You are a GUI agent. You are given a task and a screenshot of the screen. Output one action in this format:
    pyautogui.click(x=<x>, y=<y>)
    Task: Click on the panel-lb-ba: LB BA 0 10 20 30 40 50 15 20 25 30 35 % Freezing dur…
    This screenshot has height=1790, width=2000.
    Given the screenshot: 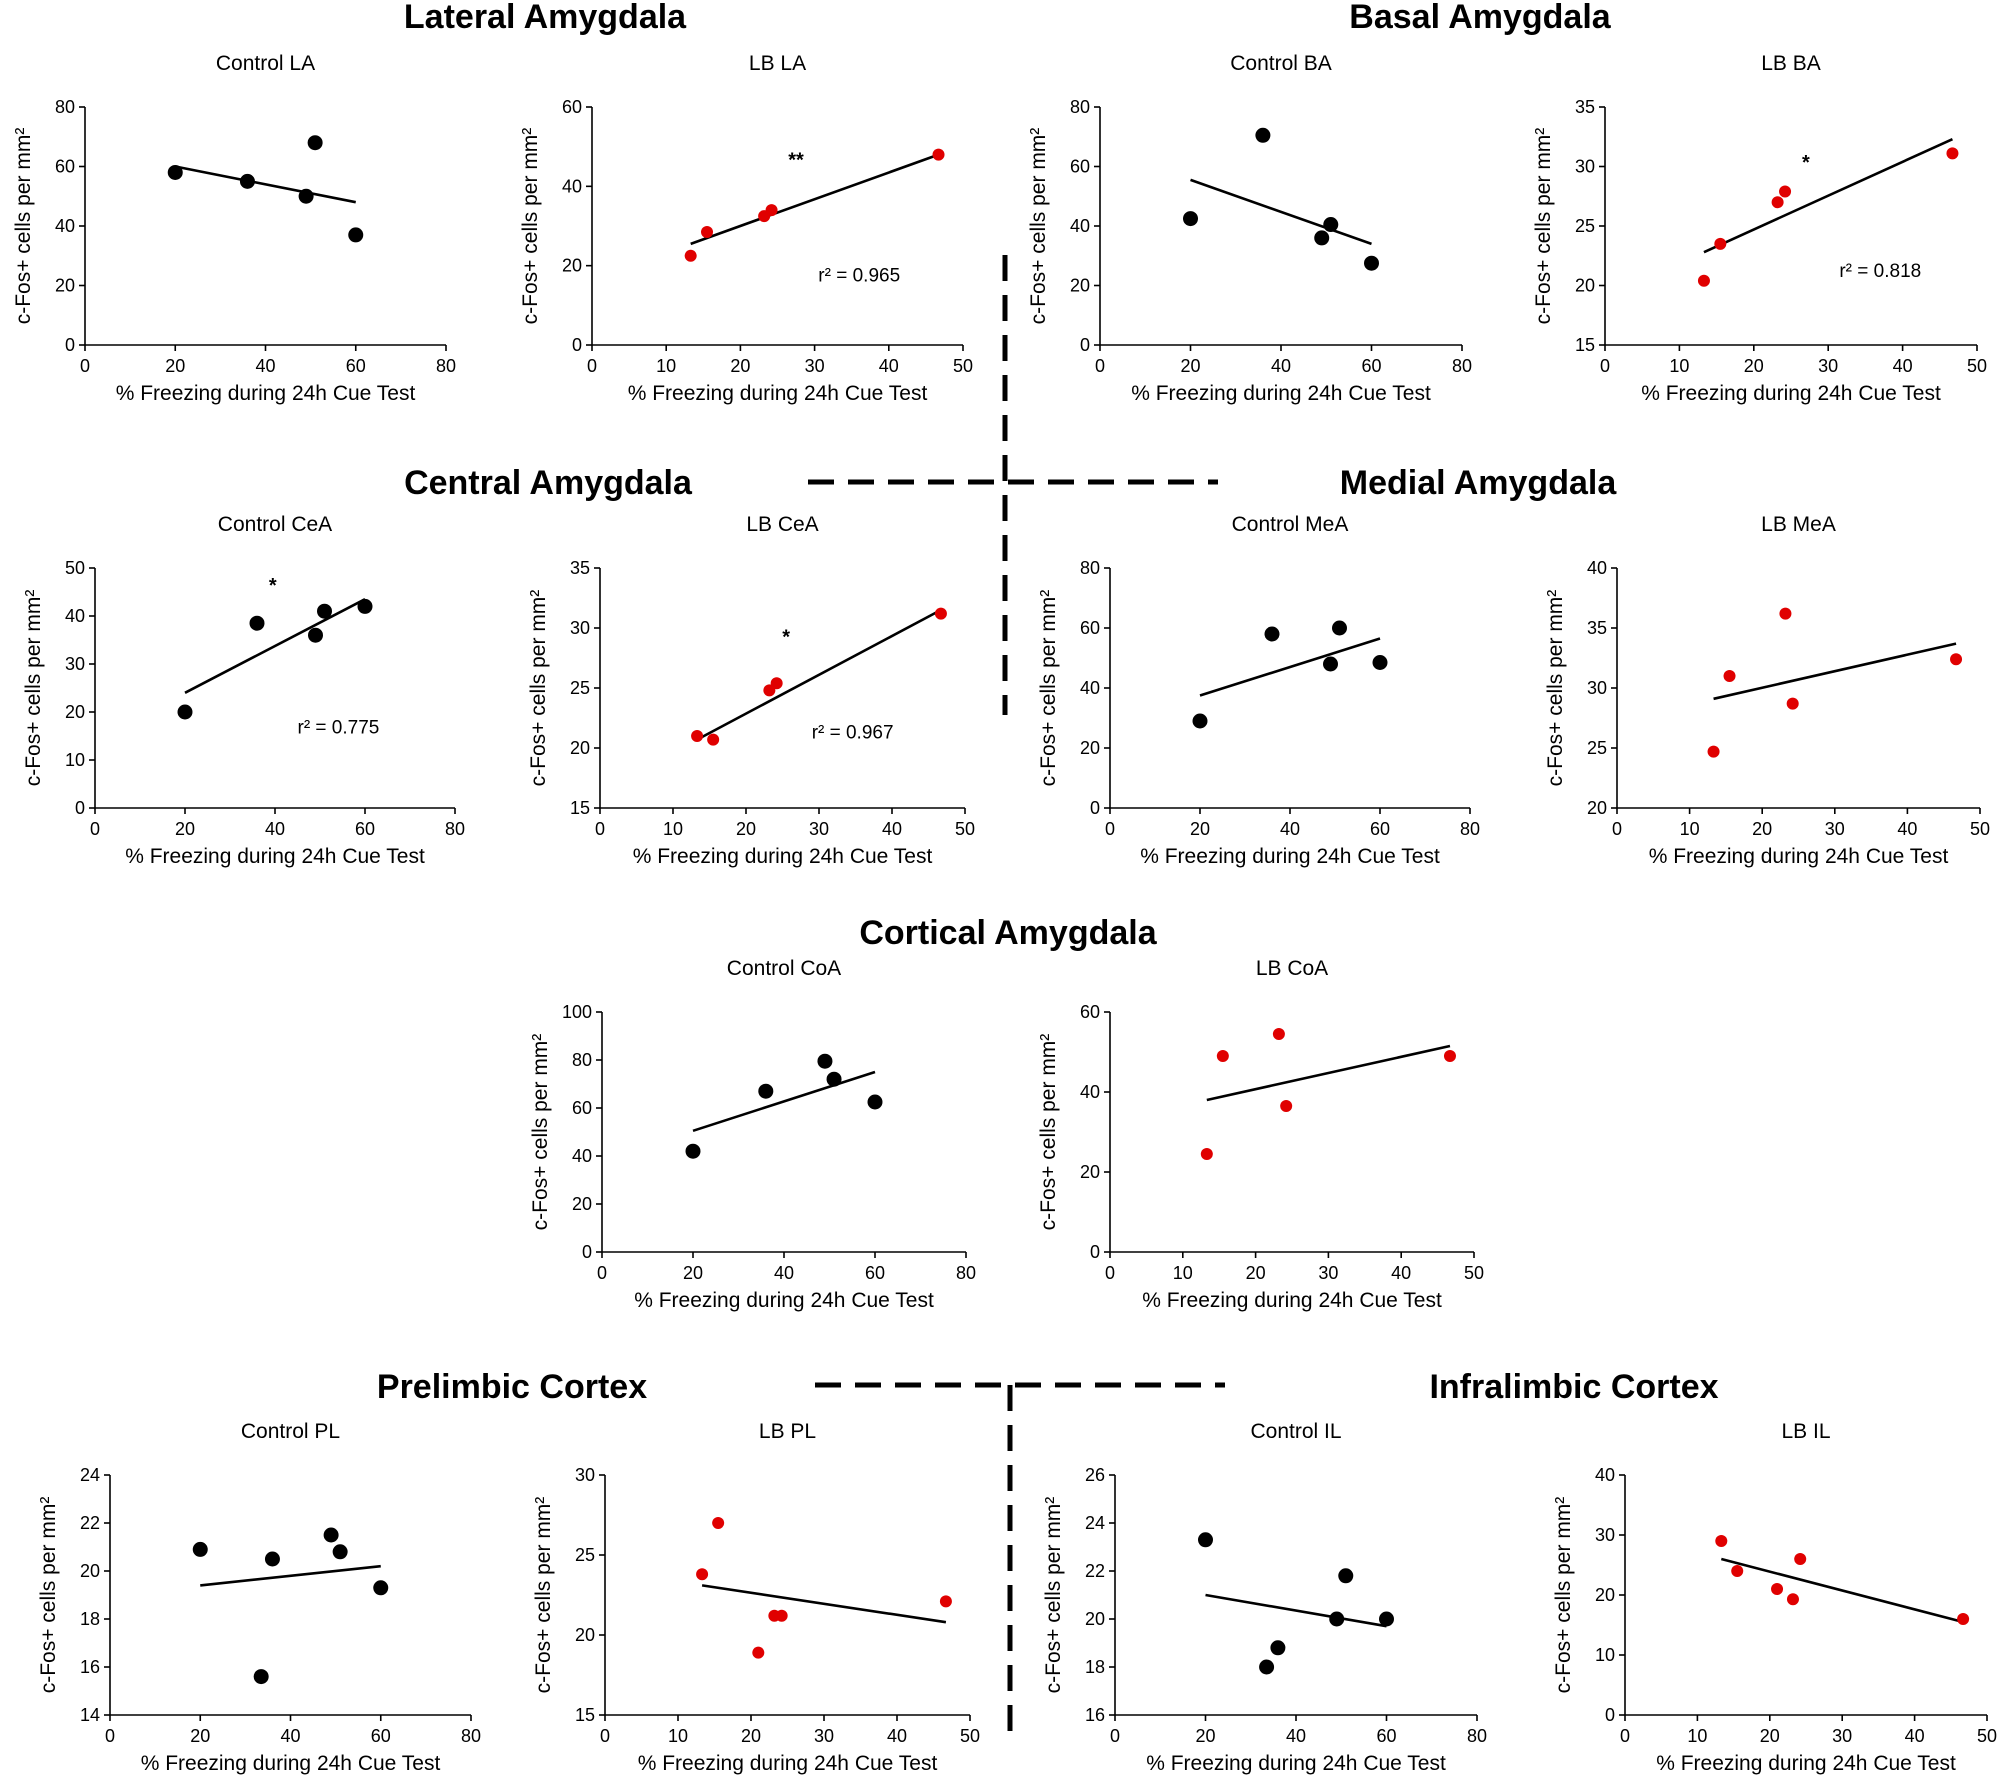 What is the action you would take?
    pyautogui.click(x=1759, y=228)
    